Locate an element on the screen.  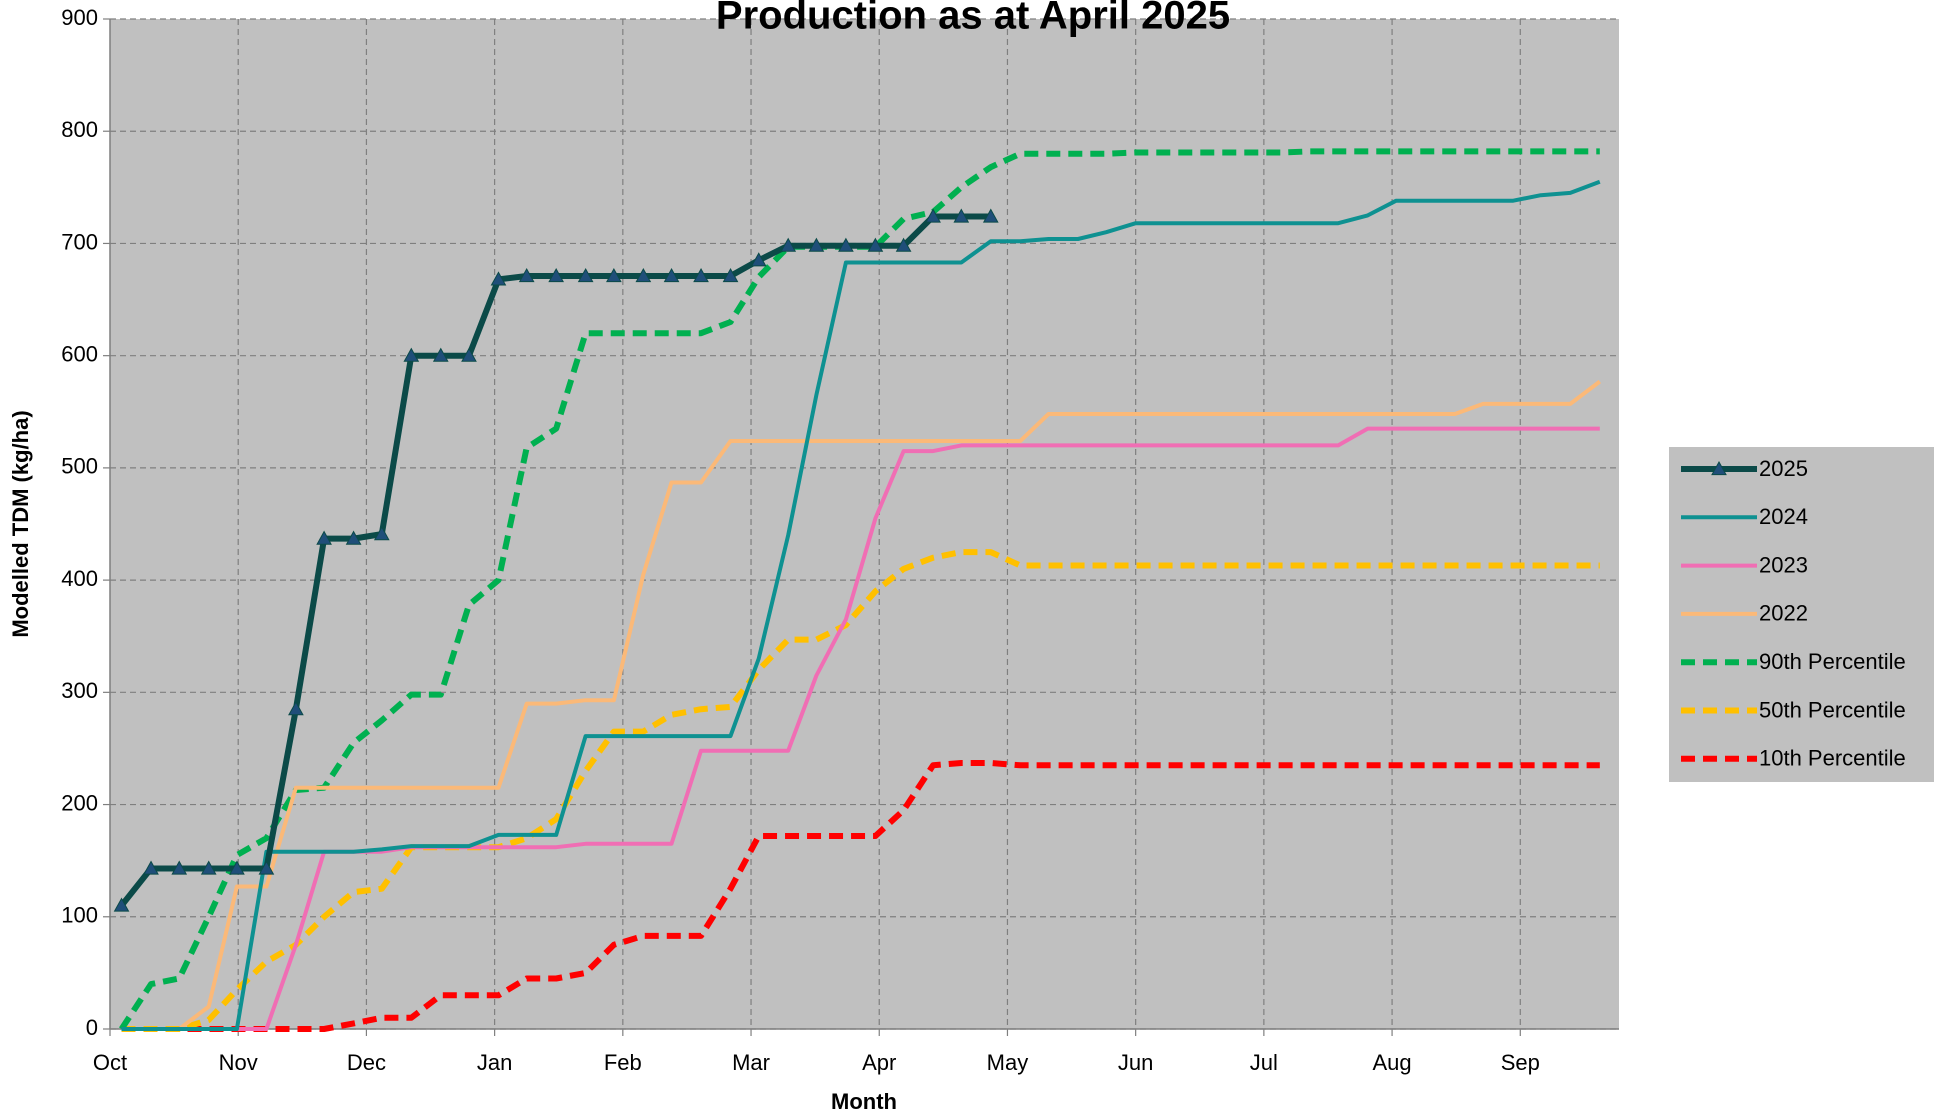
y-tick-label: 300 is located at coordinates (79, 690).